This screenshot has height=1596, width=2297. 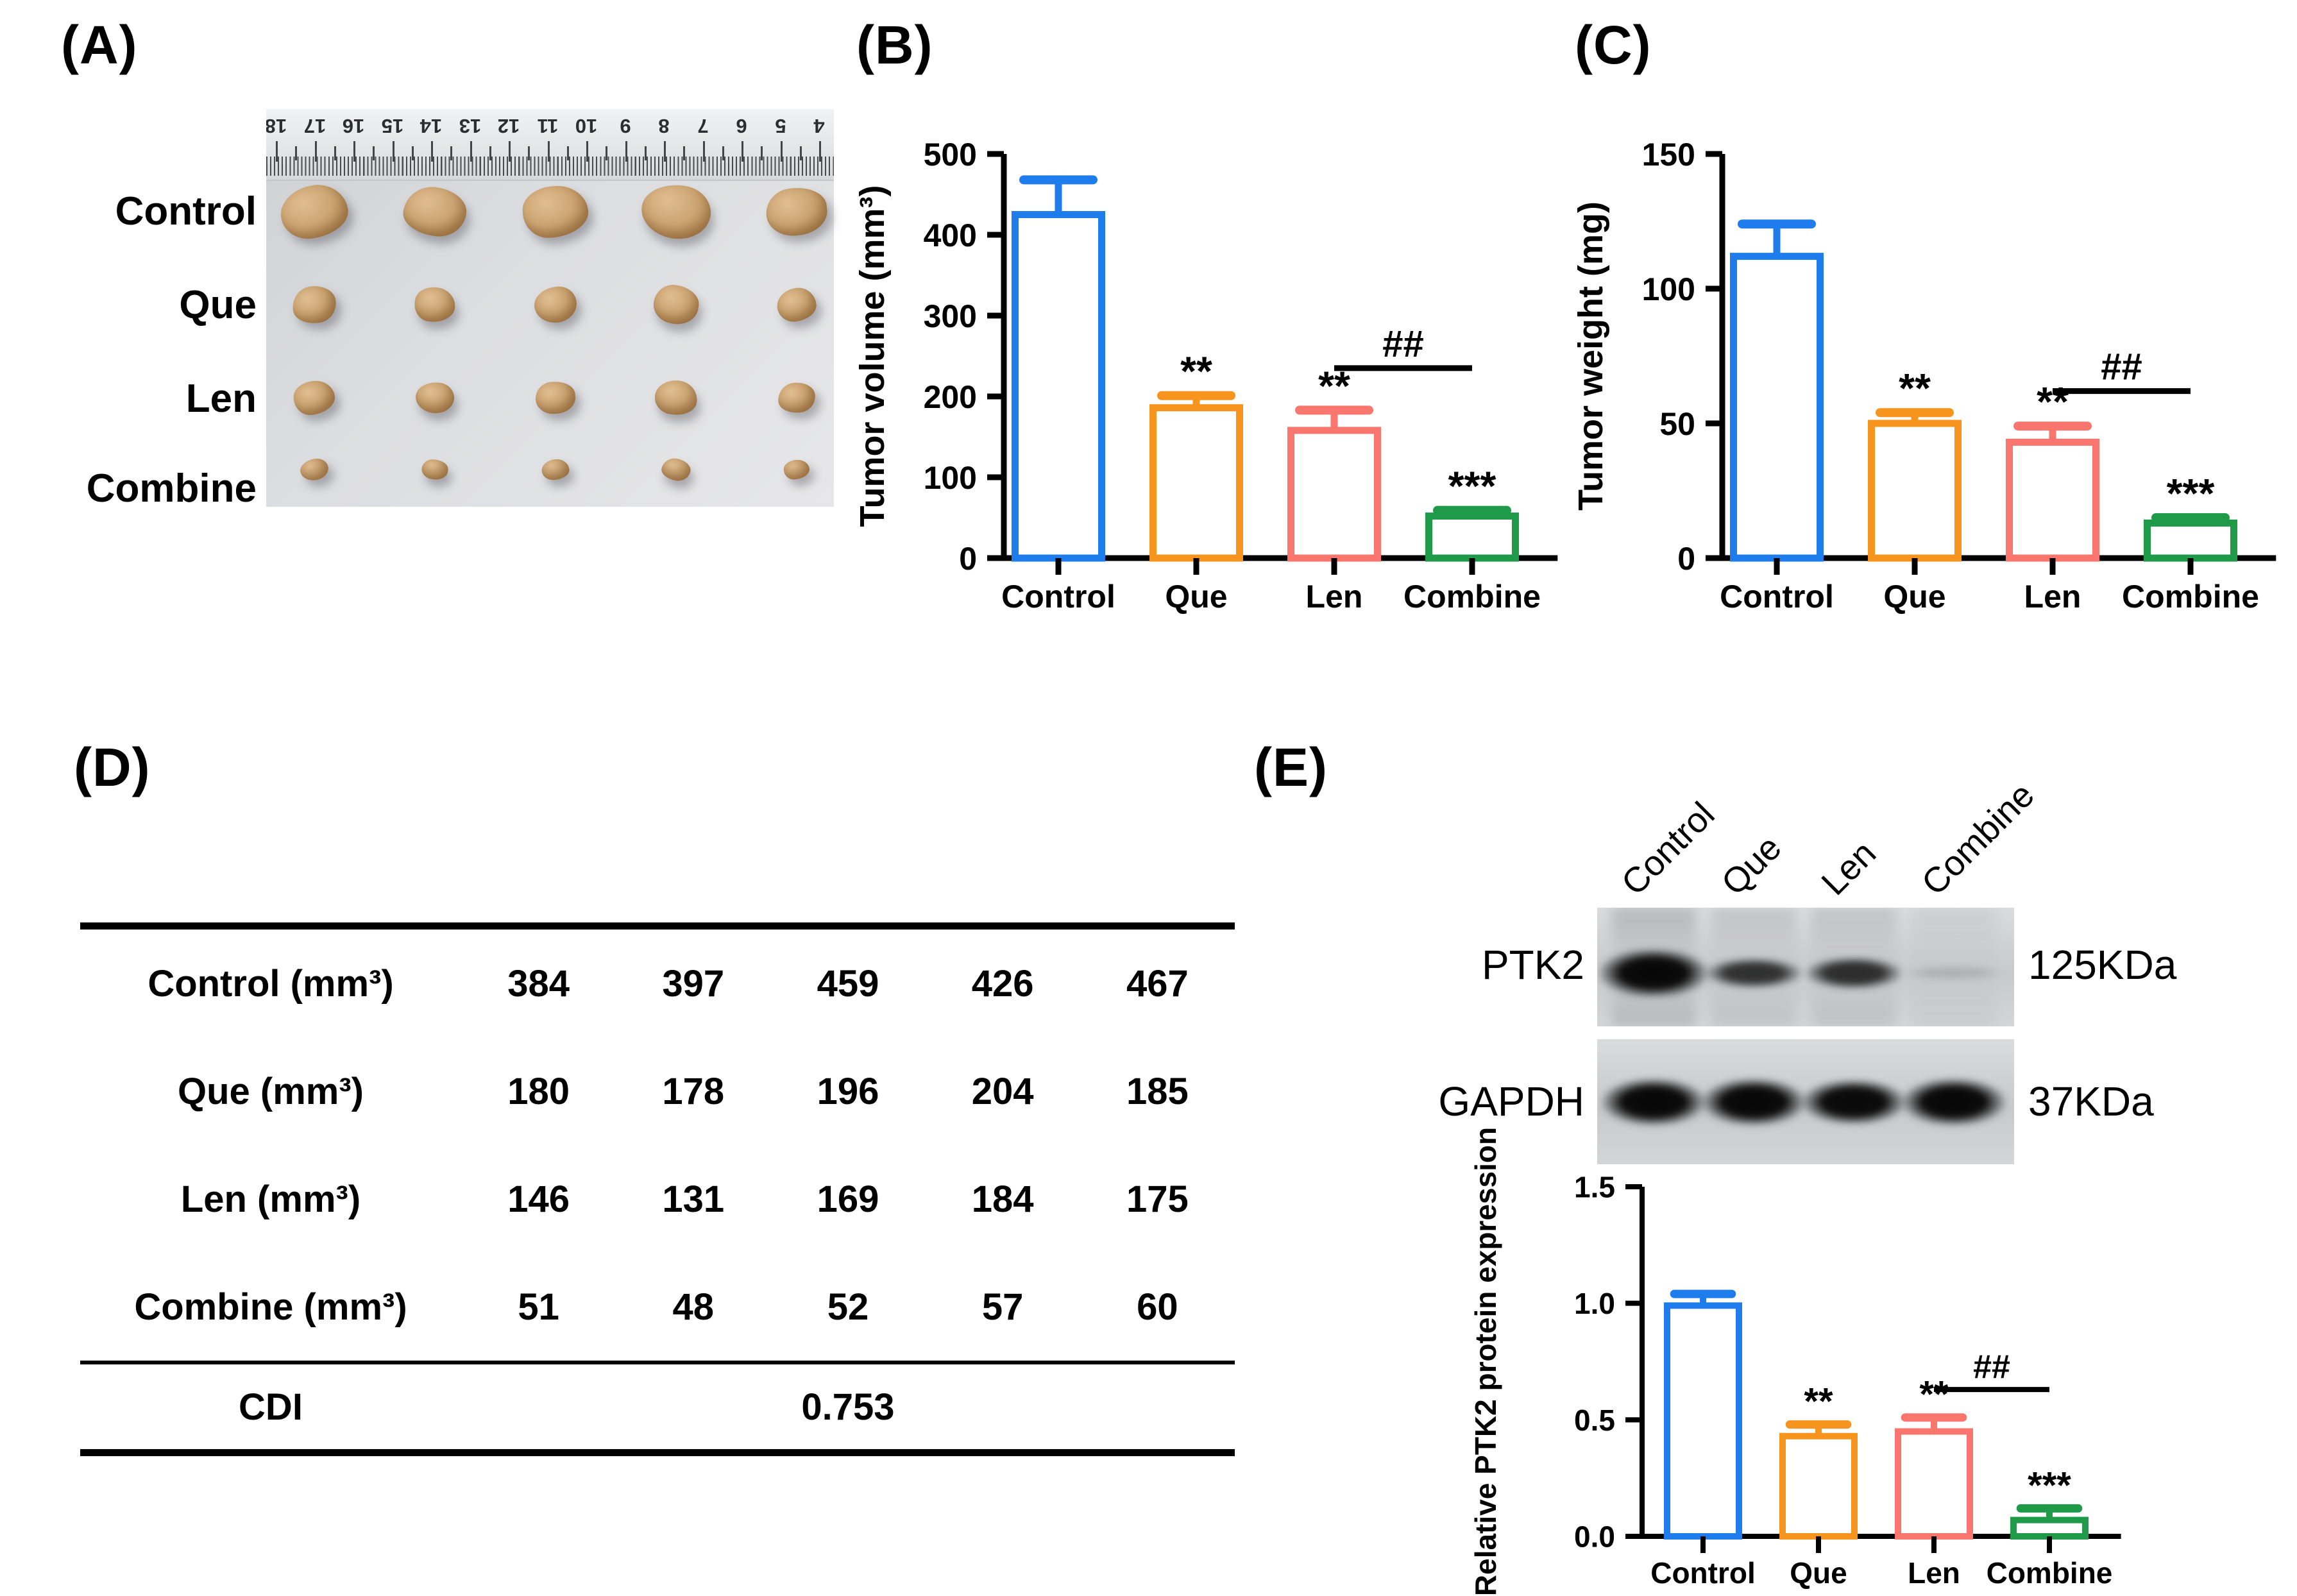 I want to click on ruler-mm-ticks, so click(x=550, y=167).